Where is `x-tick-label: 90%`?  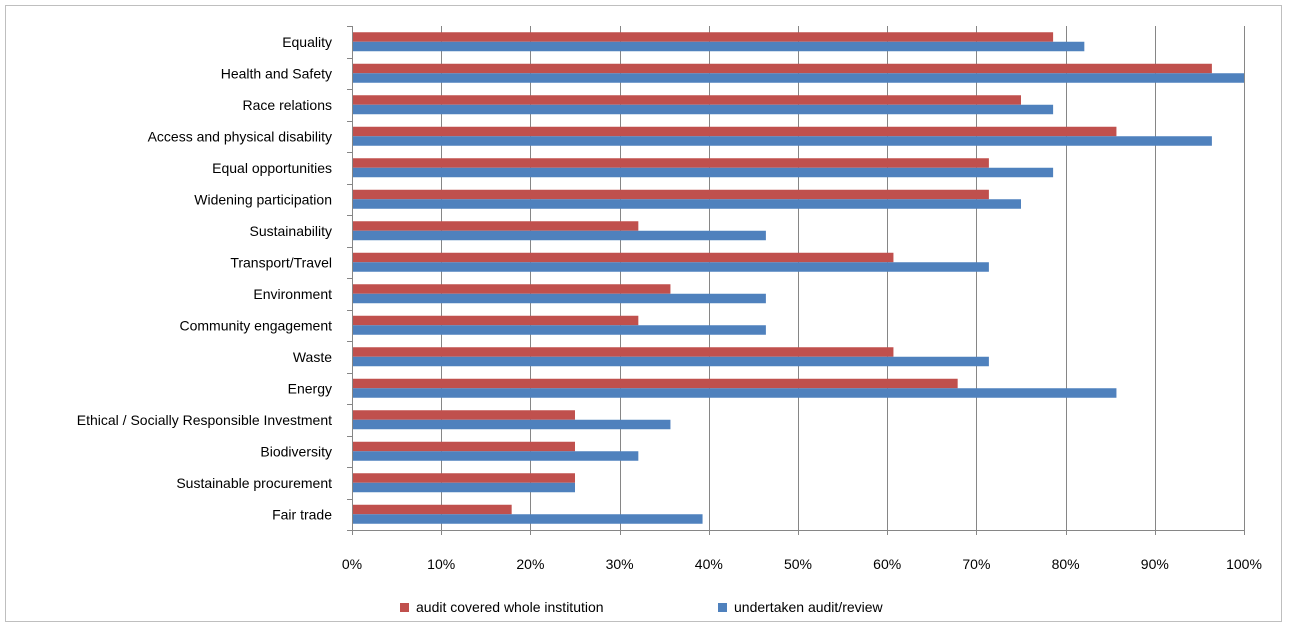 x-tick-label: 90% is located at coordinates (1155, 564).